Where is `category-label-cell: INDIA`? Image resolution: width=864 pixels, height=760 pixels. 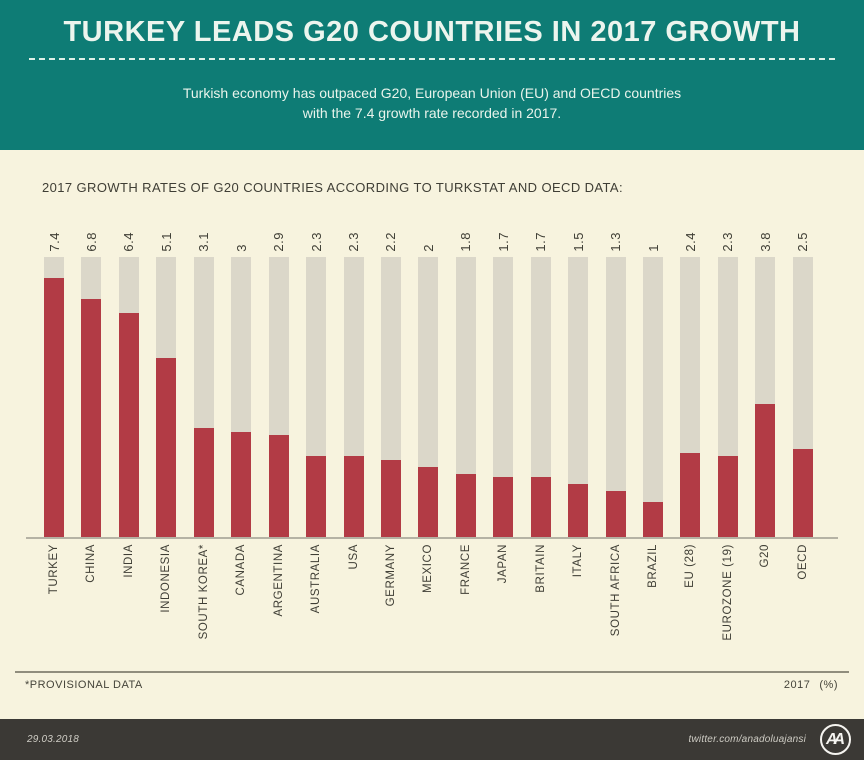
category-label-cell: INDIA is located at coordinates (129, 561).